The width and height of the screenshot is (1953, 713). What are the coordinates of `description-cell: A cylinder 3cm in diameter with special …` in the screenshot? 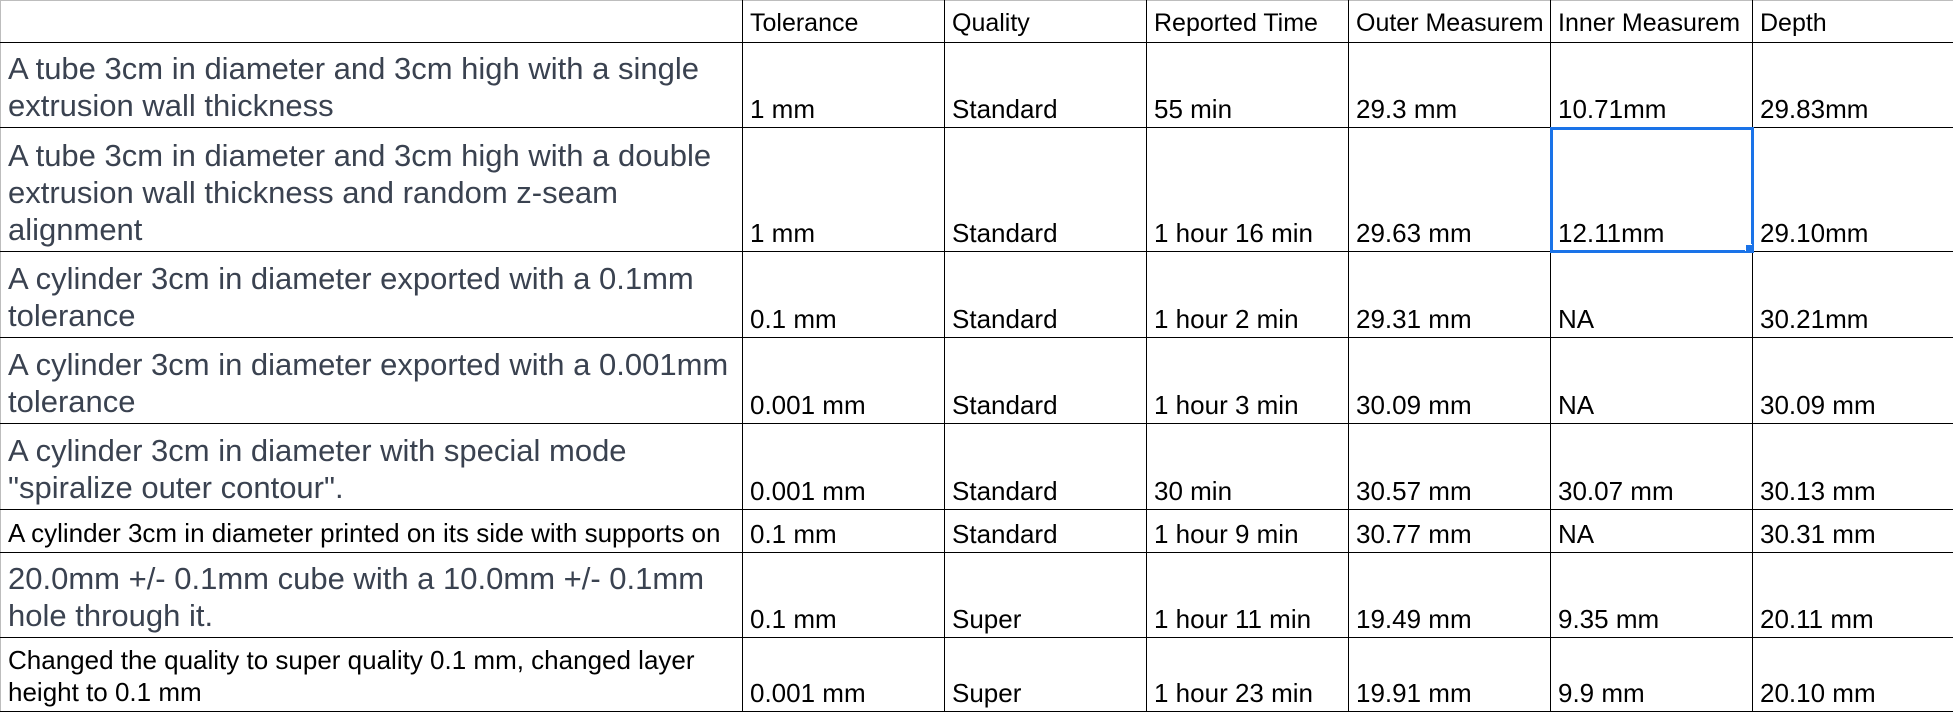 It's located at (371, 466).